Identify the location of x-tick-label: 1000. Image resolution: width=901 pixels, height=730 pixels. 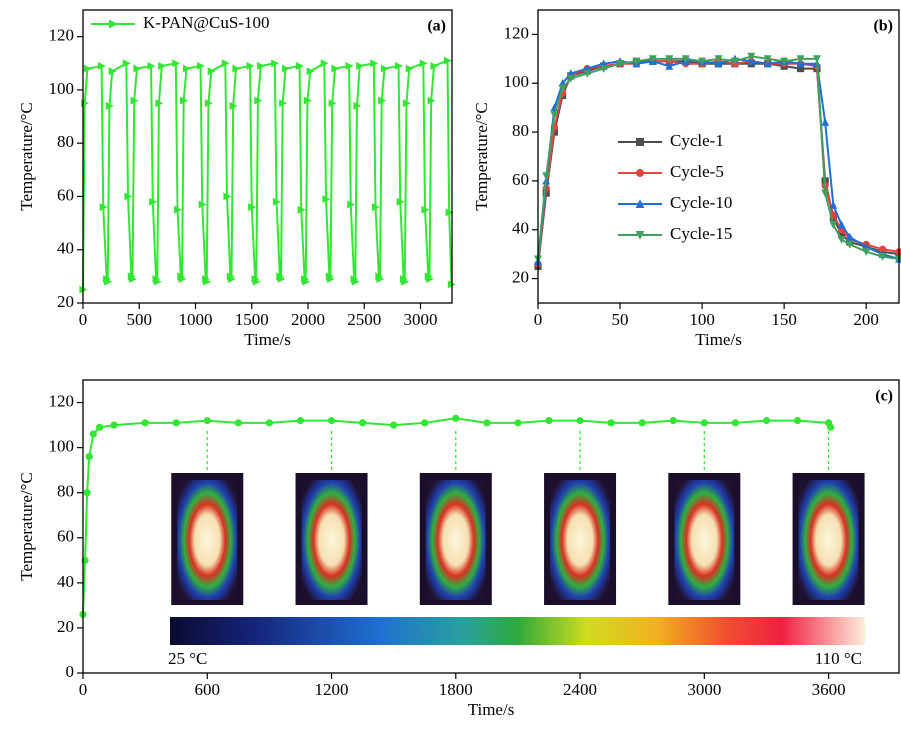
(196, 319).